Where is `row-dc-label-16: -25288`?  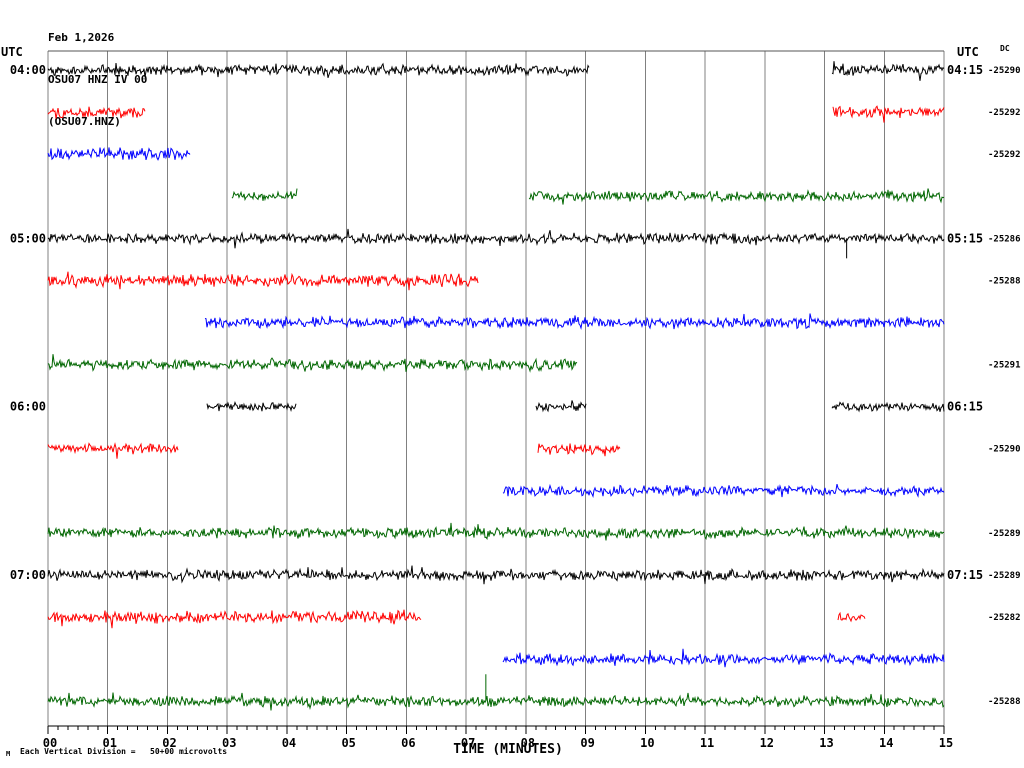
row-dc-label-16: -25288 is located at coordinates (1004, 702).